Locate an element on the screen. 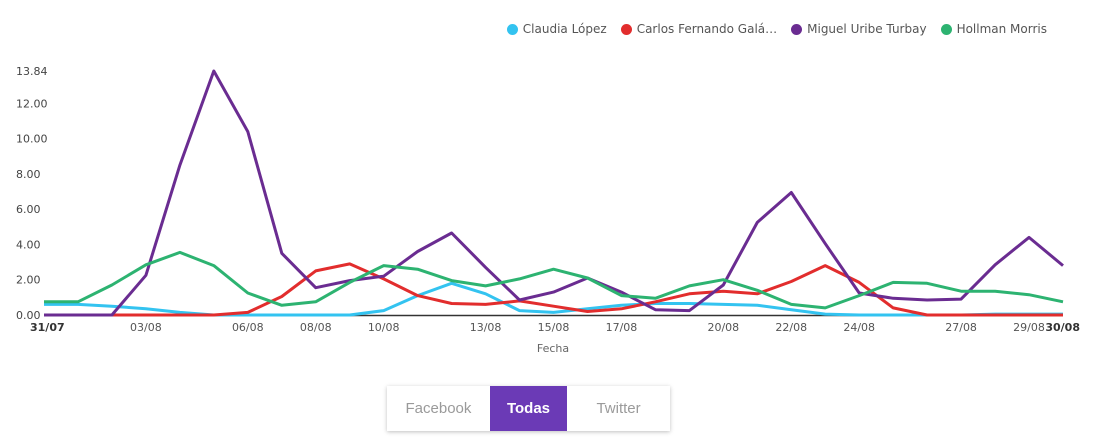 This screenshot has height=446, width=1097. todas-tab: Todas is located at coordinates (528, 408).